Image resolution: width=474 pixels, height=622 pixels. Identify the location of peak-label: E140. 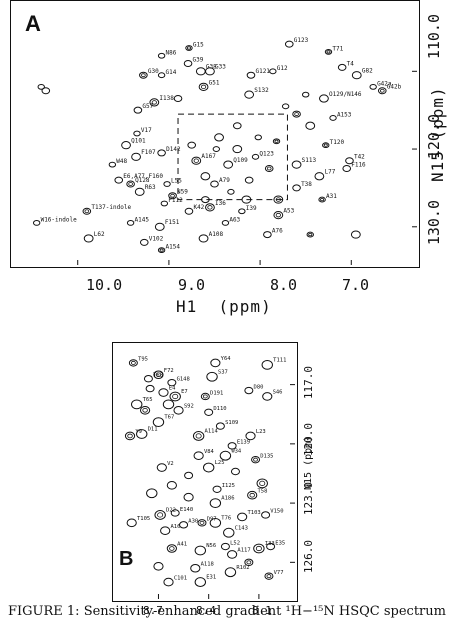
(186, 510).